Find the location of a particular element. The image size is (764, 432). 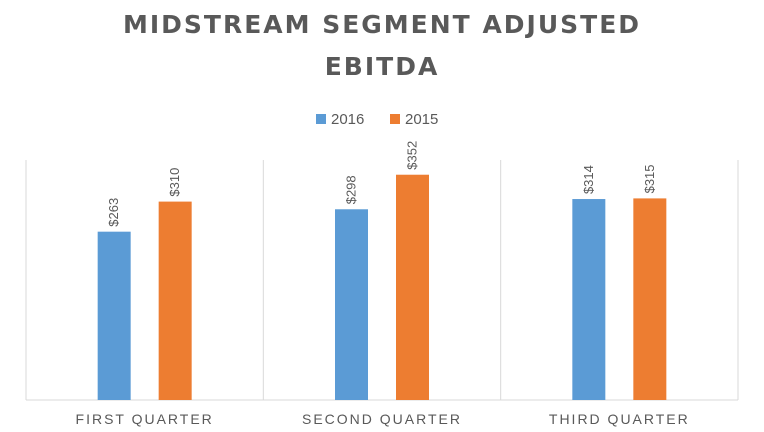

data-label-2015-3: $315 is located at coordinates (649, 178).